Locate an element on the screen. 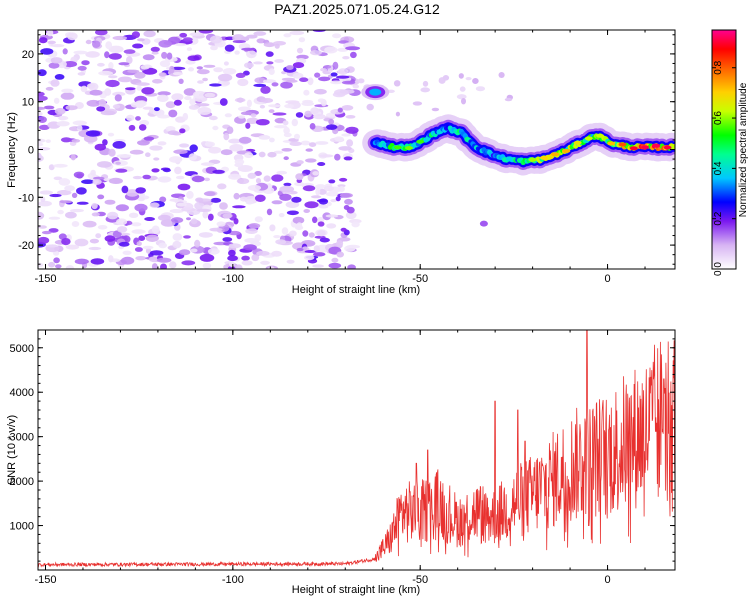 Image resolution: width=750 pixels, height=600 pixels. x-tick-label: 0 is located at coordinates (607, 279).